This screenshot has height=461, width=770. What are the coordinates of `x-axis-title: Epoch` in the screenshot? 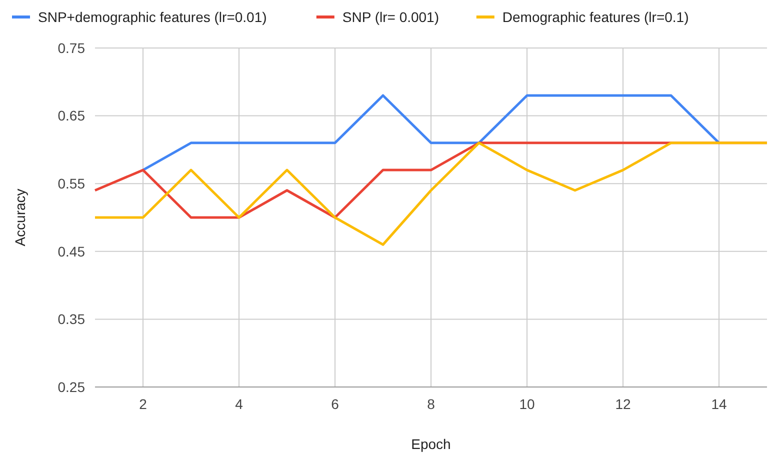 It's located at (431, 444).